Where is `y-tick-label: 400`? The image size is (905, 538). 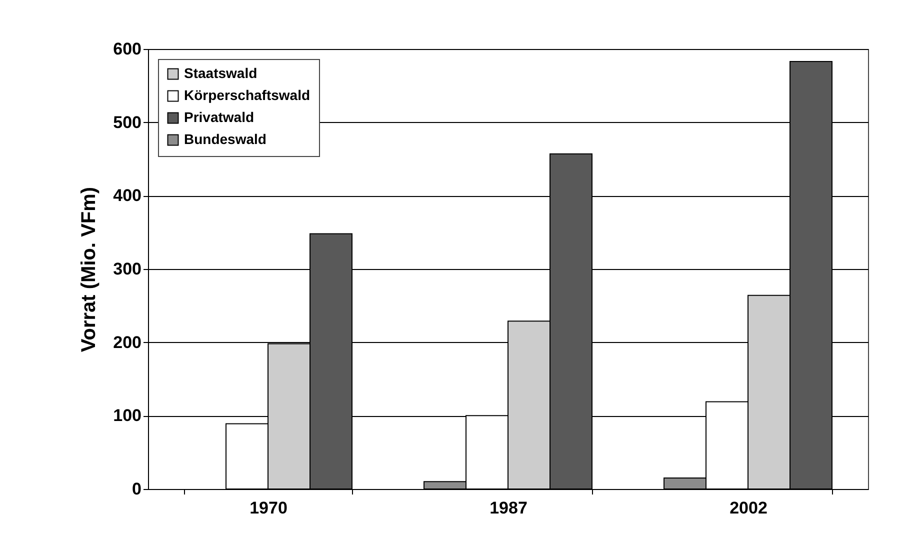 y-tick-label: 400 is located at coordinates (127, 196).